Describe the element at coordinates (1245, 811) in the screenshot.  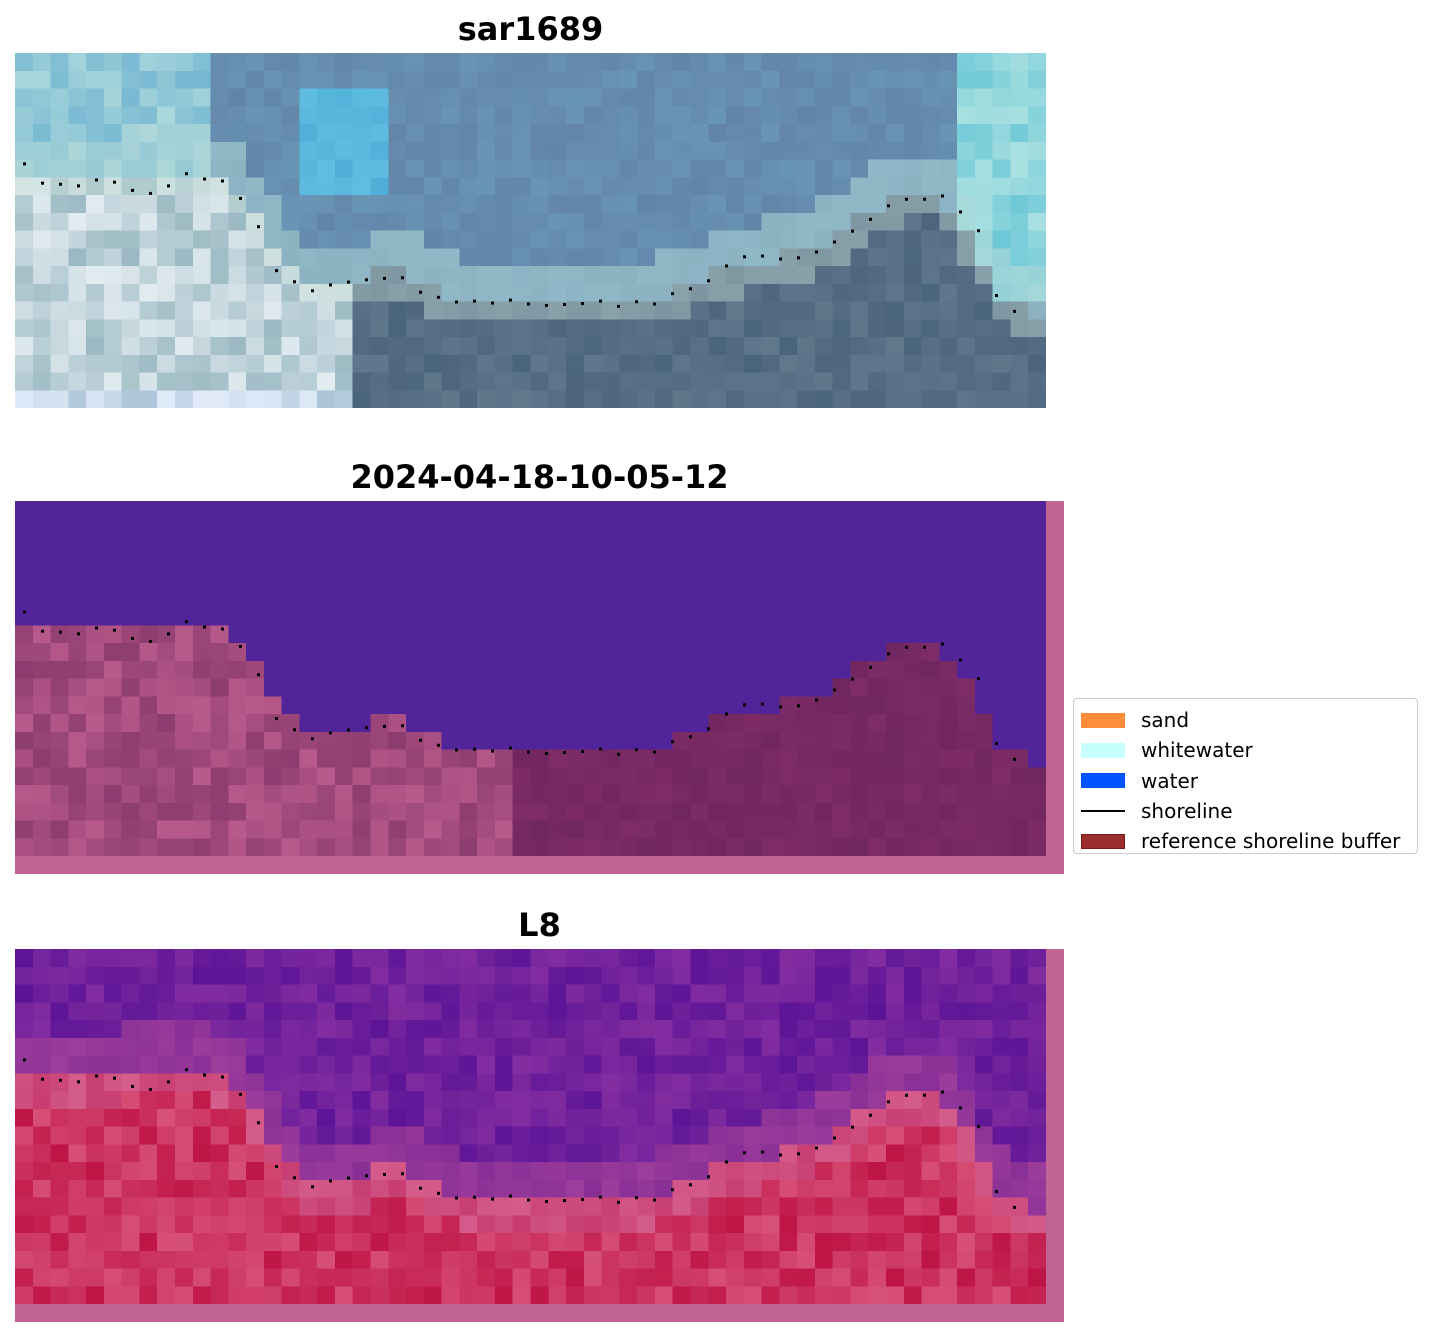
I see `legend-item-shoreline: shoreline` at that location.